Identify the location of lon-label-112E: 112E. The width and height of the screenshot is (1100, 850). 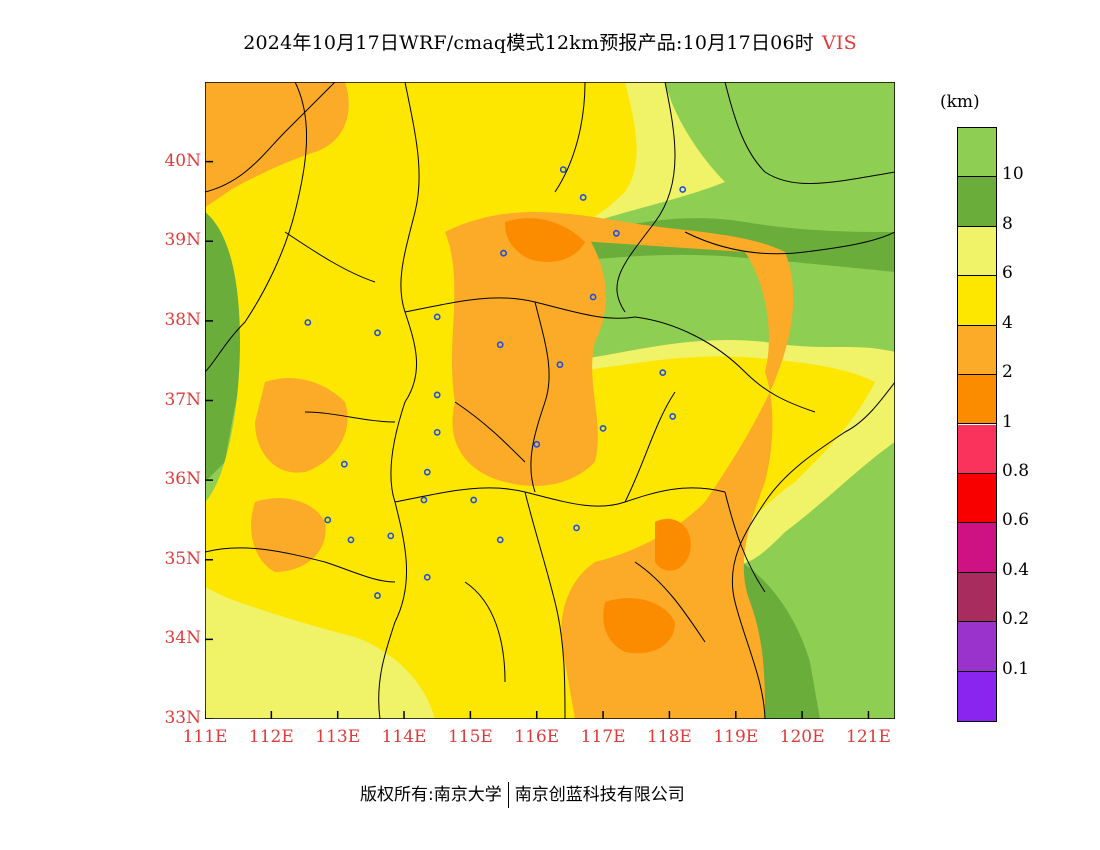
(271, 737).